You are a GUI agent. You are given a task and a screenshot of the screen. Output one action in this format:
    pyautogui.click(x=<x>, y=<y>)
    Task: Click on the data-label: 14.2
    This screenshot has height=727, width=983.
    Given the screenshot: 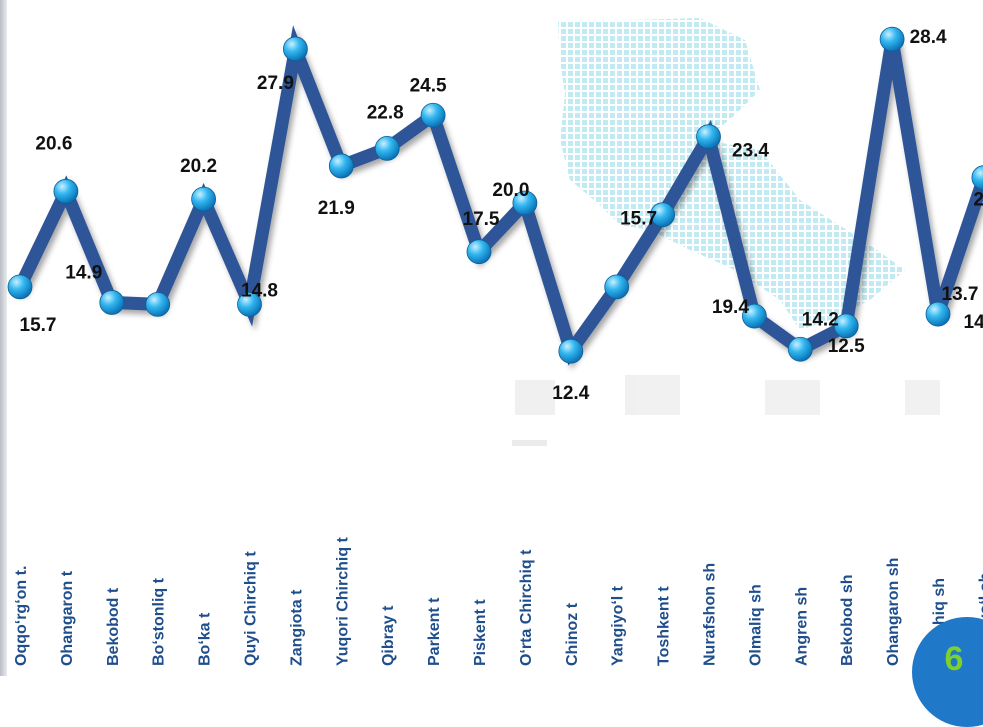 What is the action you would take?
    pyautogui.click(x=820, y=319)
    